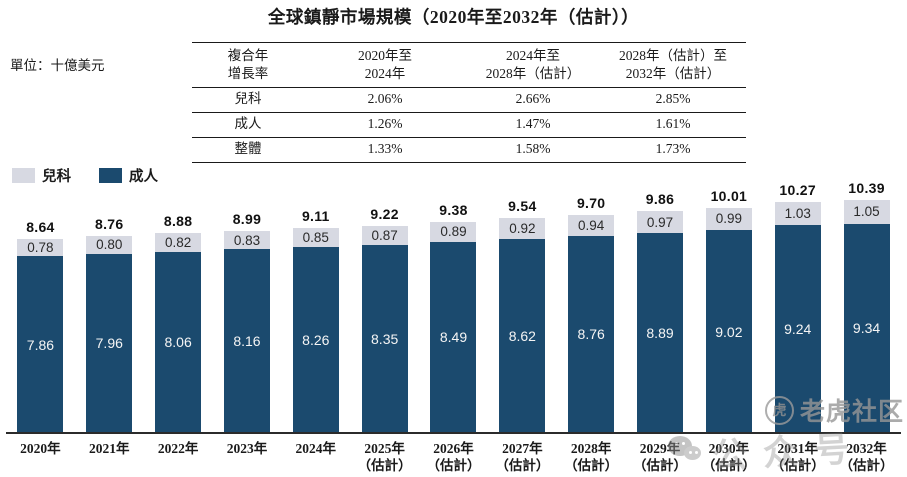 The image size is (907, 477). I want to click on cagr-row-value: 2.66%, so click(533, 100).